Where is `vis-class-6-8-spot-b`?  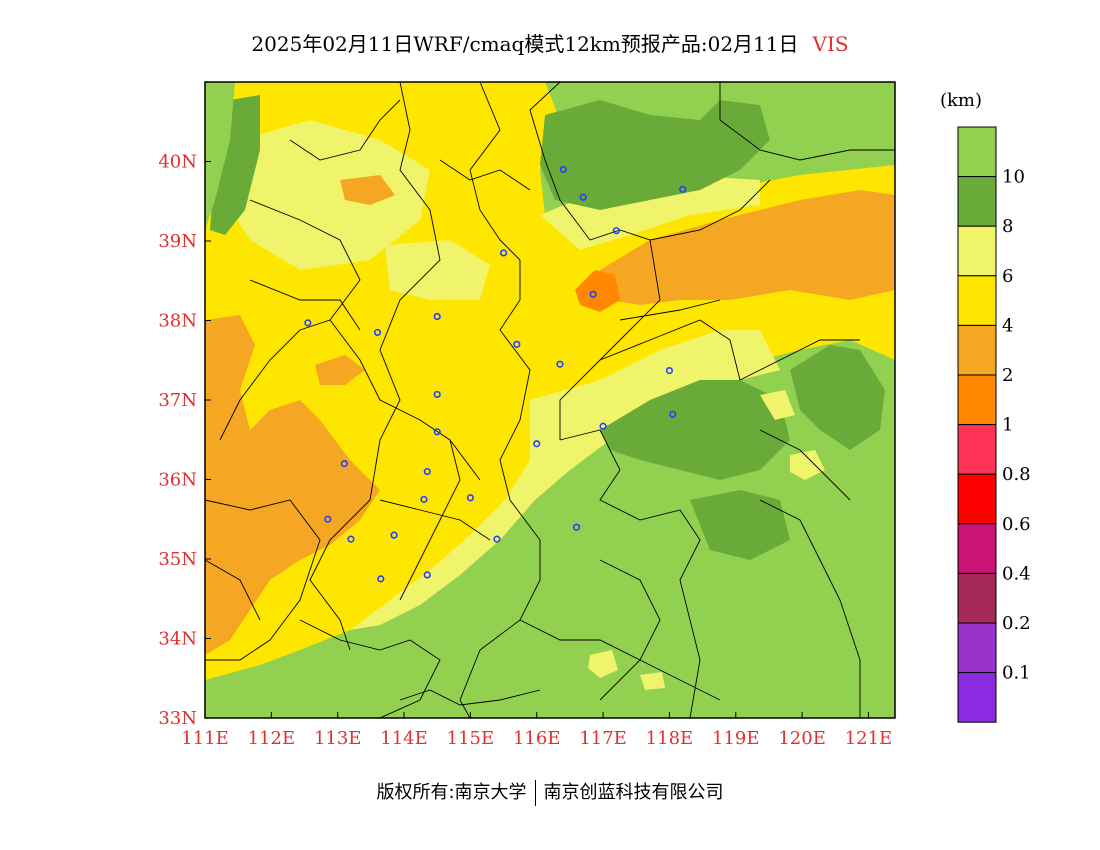 vis-class-6-8-spot-b is located at coordinates (652, 681).